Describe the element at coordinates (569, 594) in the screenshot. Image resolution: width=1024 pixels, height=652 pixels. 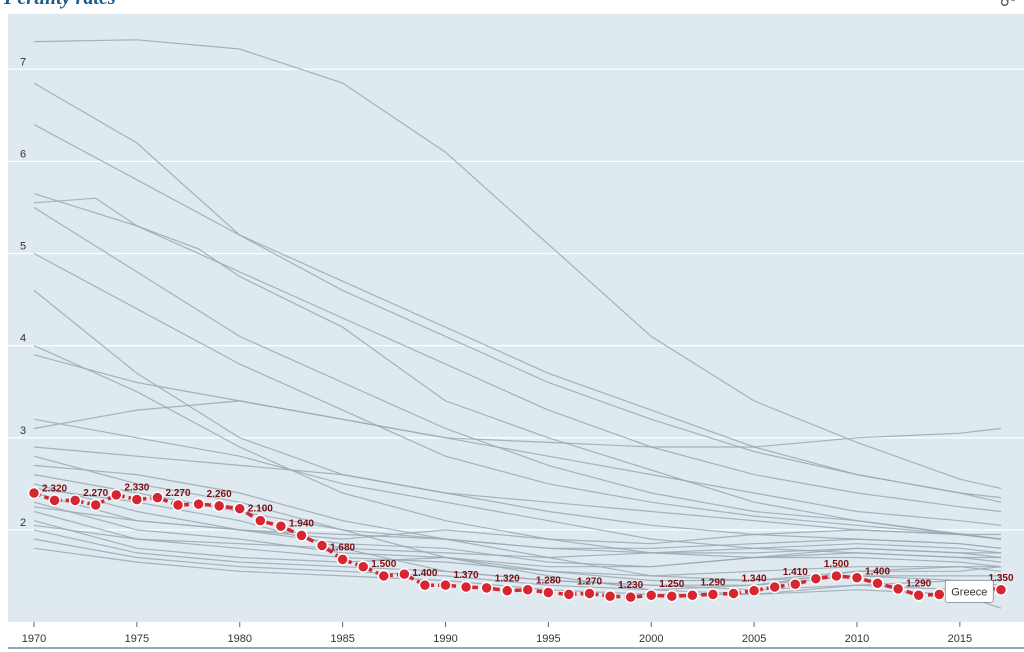
I see `data-point-1996` at that location.